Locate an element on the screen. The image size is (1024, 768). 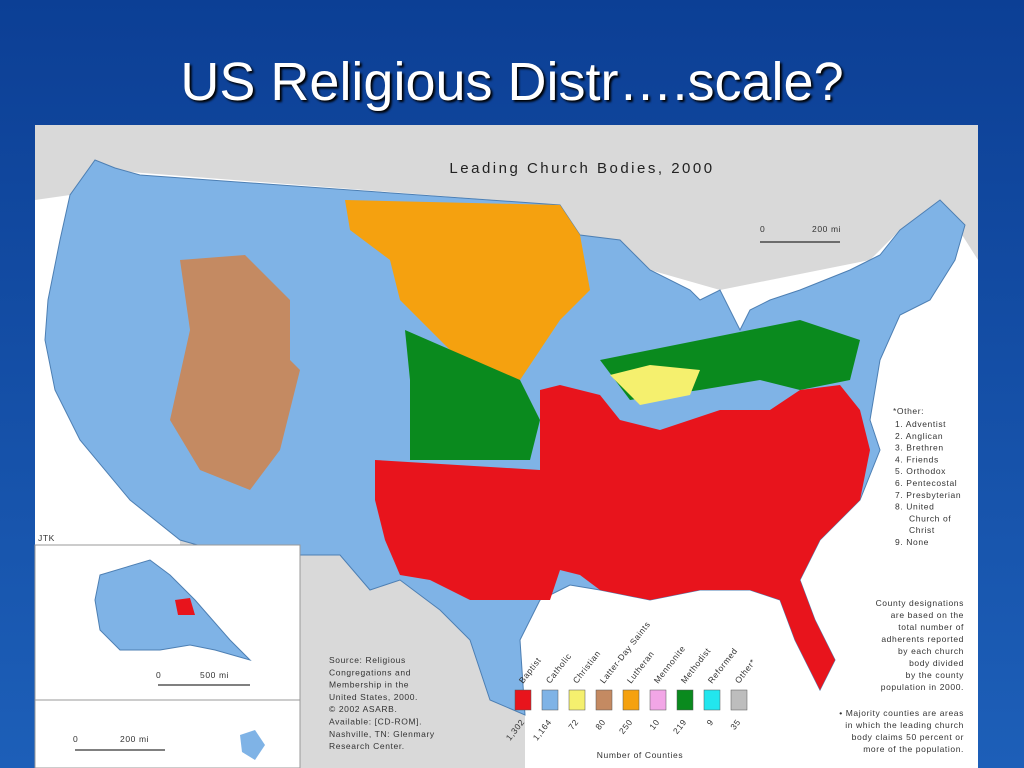
majority-note-line: in which the leading church is located at coordinates (904, 725).